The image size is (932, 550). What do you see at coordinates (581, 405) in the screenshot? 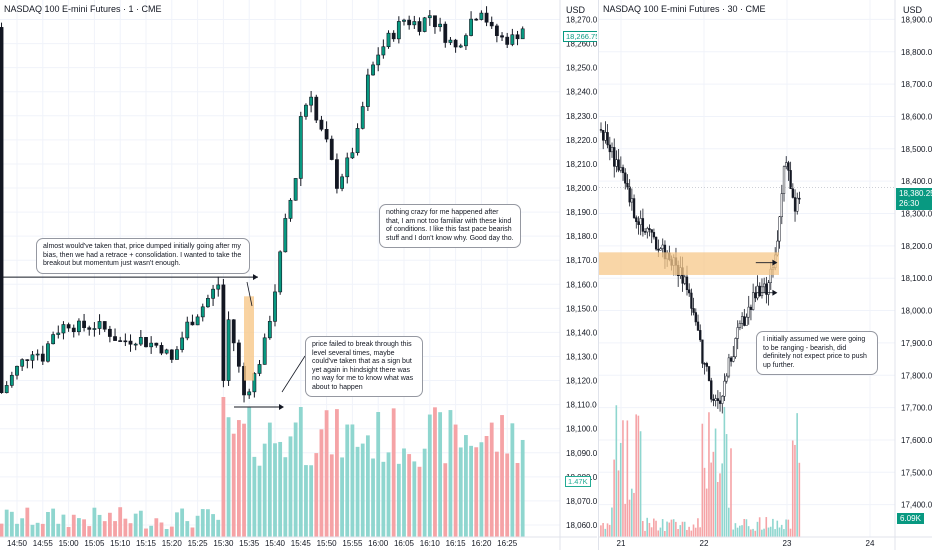
I see `y-tick-label: 18,110.00` at bounding box center [581, 405].